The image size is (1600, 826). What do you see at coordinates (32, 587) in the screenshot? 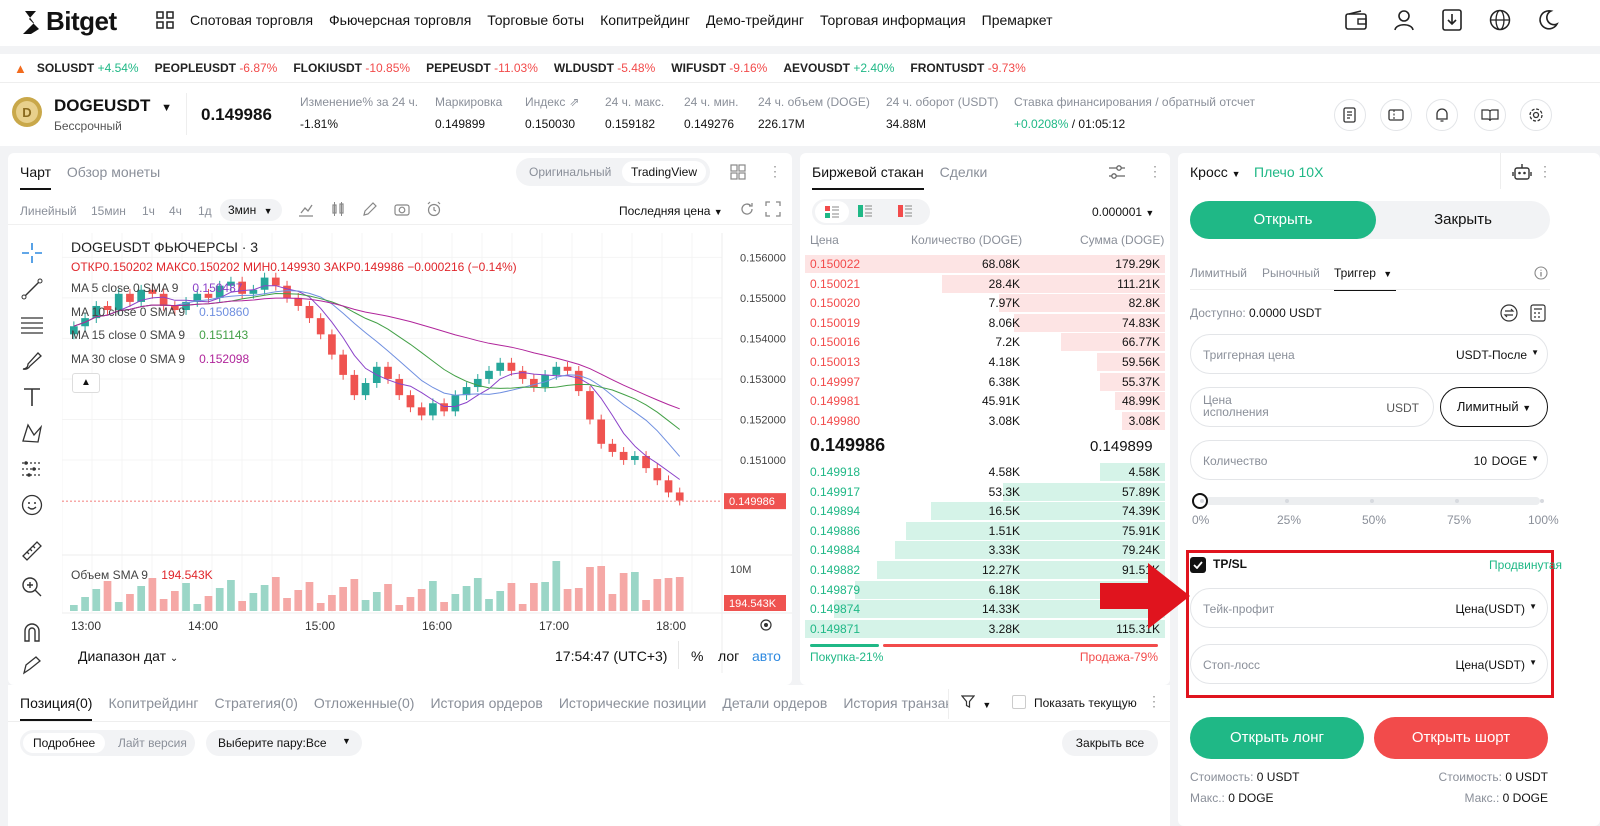
I see `zoom-in-icon` at bounding box center [32, 587].